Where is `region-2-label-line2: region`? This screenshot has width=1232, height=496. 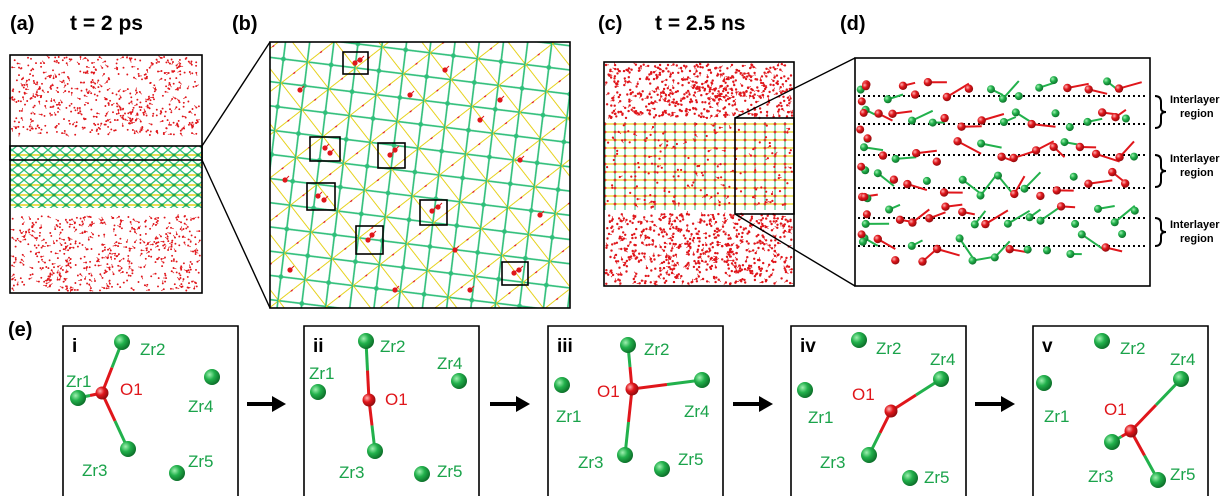
region-2-label-line2: region is located at coordinates (1197, 173).